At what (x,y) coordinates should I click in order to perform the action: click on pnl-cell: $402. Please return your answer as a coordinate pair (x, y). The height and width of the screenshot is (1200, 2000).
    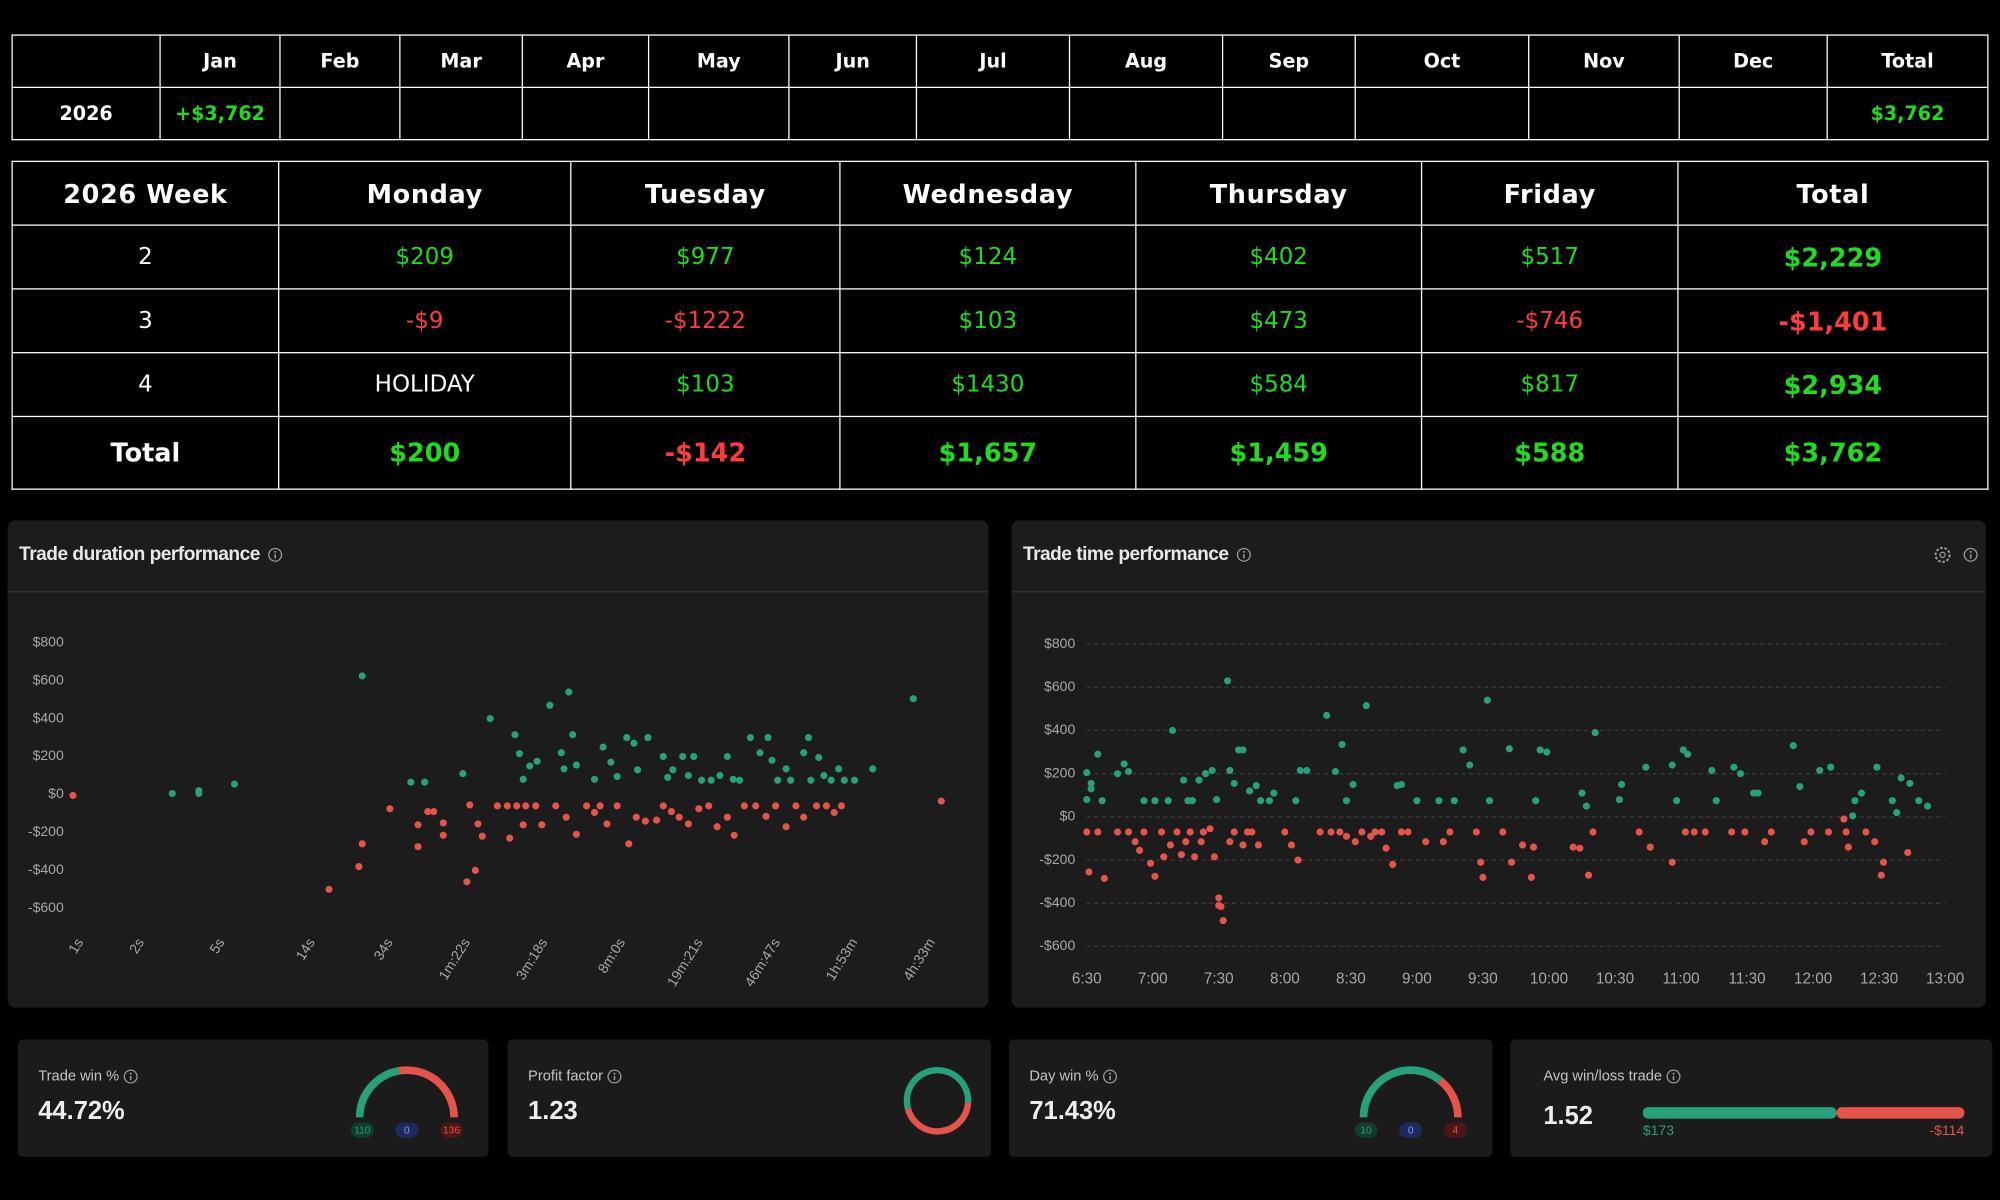
    Looking at the image, I should click on (1279, 257).